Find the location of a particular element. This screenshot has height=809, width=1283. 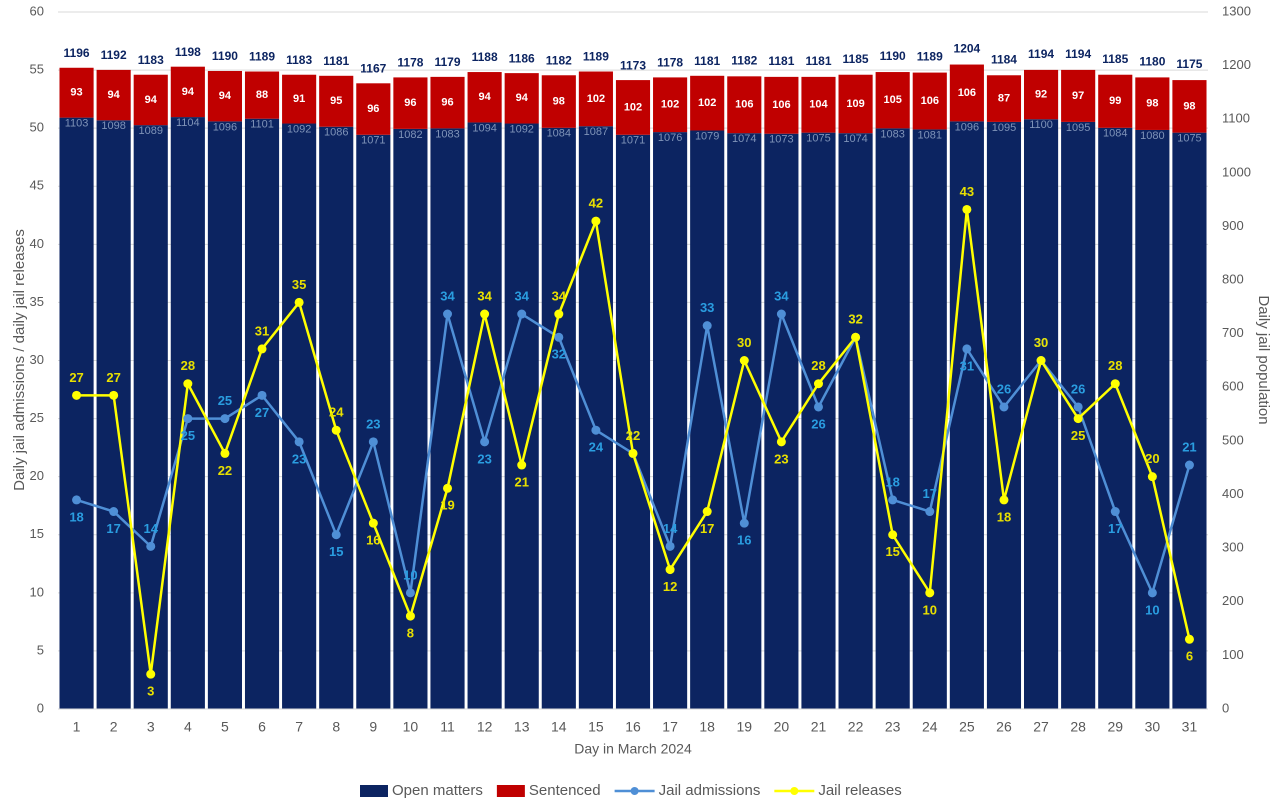

y-tick-label: 55 is located at coordinates (37, 69).